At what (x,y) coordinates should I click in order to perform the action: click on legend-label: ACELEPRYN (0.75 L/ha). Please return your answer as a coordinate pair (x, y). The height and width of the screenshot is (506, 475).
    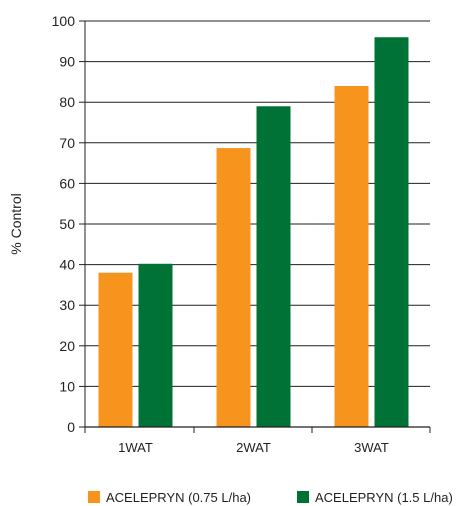
    Looking at the image, I should click on (178, 497).